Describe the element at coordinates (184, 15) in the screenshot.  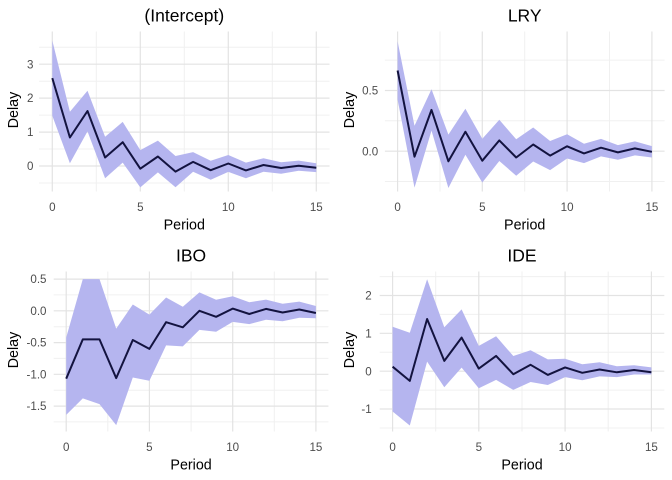
I see `svg-text: (Intercept)` at that location.